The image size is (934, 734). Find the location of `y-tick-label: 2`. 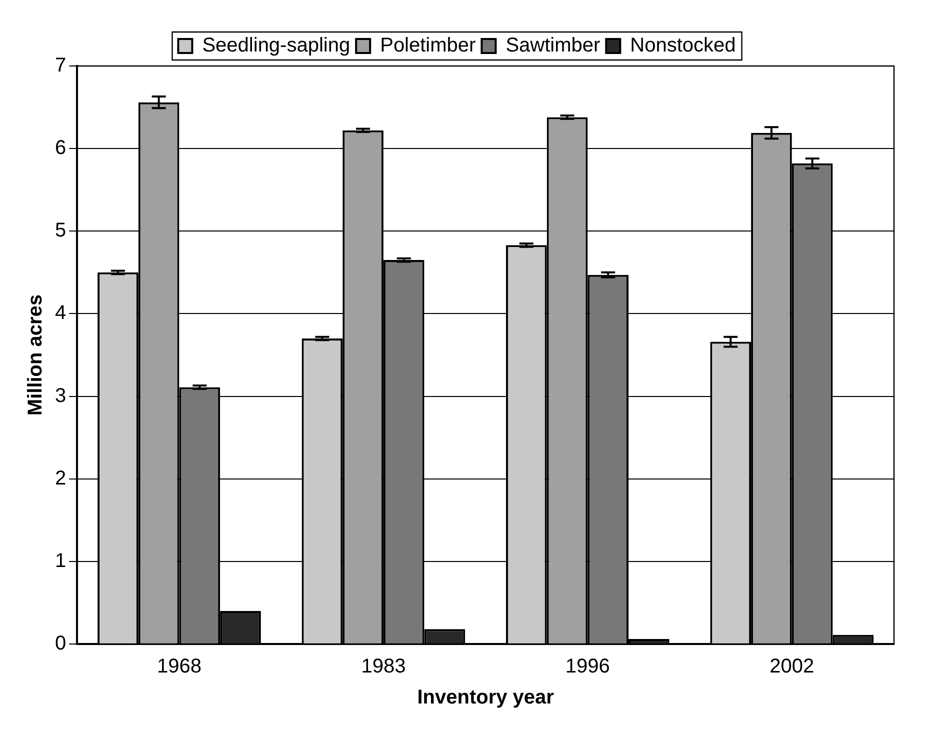

y-tick-label: 2 is located at coordinates (60, 478).